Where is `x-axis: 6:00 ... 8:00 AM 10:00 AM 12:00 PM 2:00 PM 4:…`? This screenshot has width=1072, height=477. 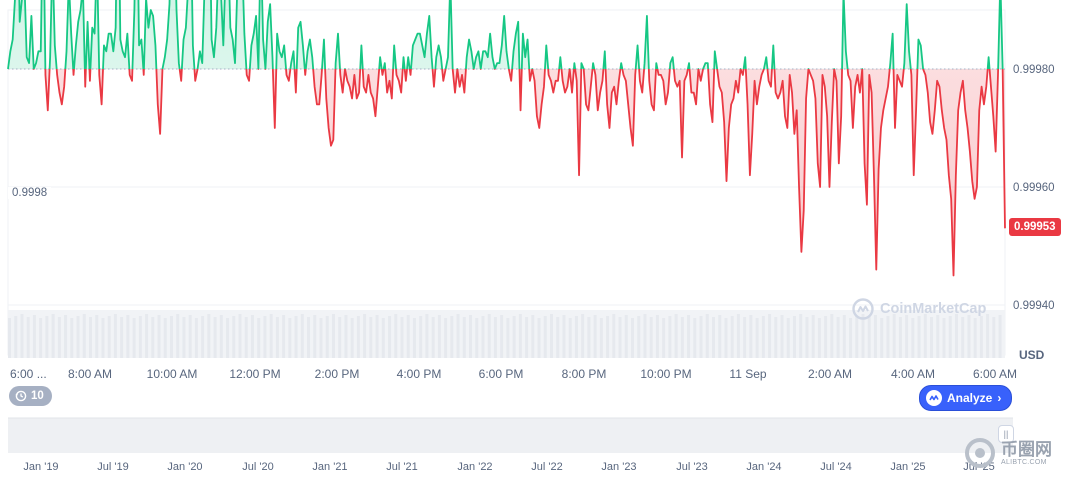
x-axis: 6:00 ... 8:00 AM 10:00 AM 12:00 PM 2:00 PM 4:… is located at coordinates (513, 374).